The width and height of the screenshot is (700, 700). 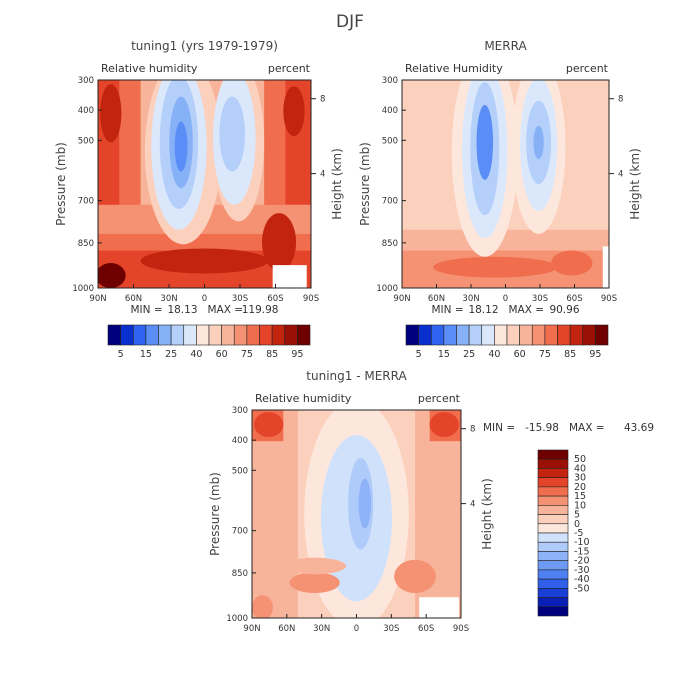 What do you see at coordinates (240, 441) in the screenshot?
I see `y-tick-label: 400` at bounding box center [240, 441].